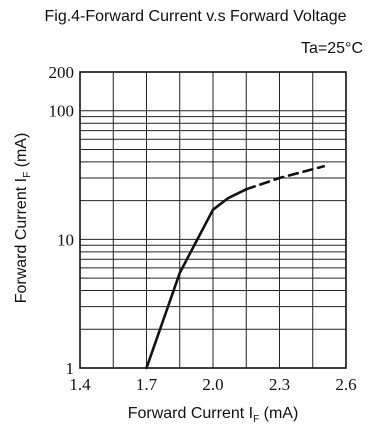  Describe the element at coordinates (212, 384) in the screenshot. I see `x-tick-label: 2.0` at that location.